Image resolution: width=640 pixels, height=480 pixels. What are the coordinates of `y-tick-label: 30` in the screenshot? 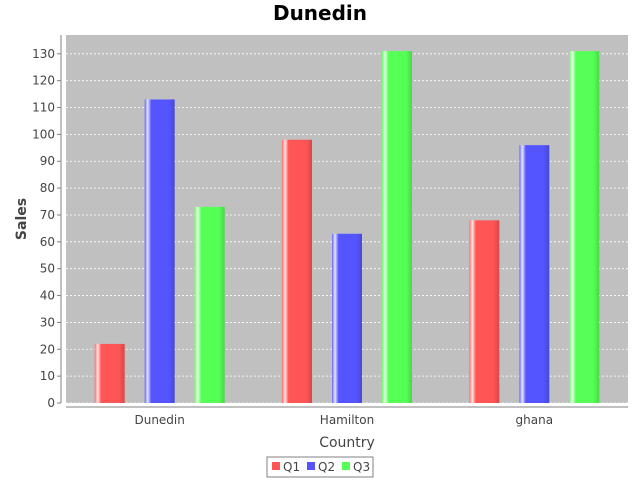 It's located at (47, 322).